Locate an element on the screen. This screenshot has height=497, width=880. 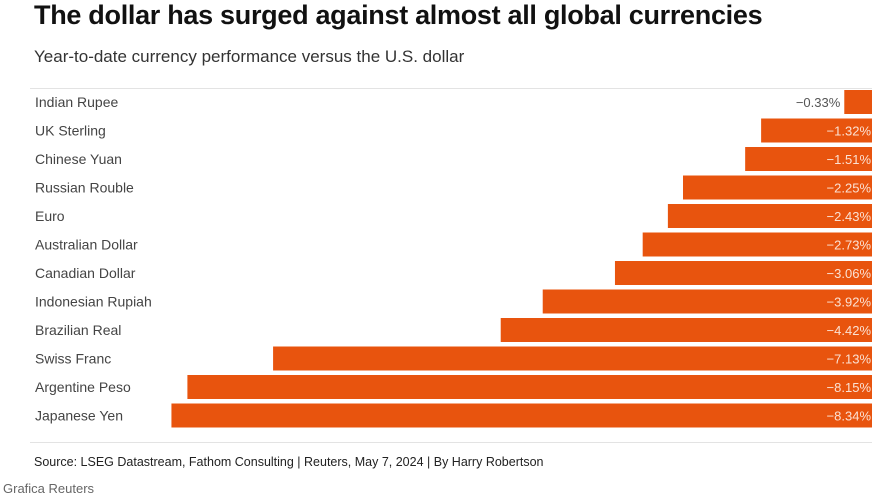
category-label: Japanese Yen is located at coordinates (79, 416).